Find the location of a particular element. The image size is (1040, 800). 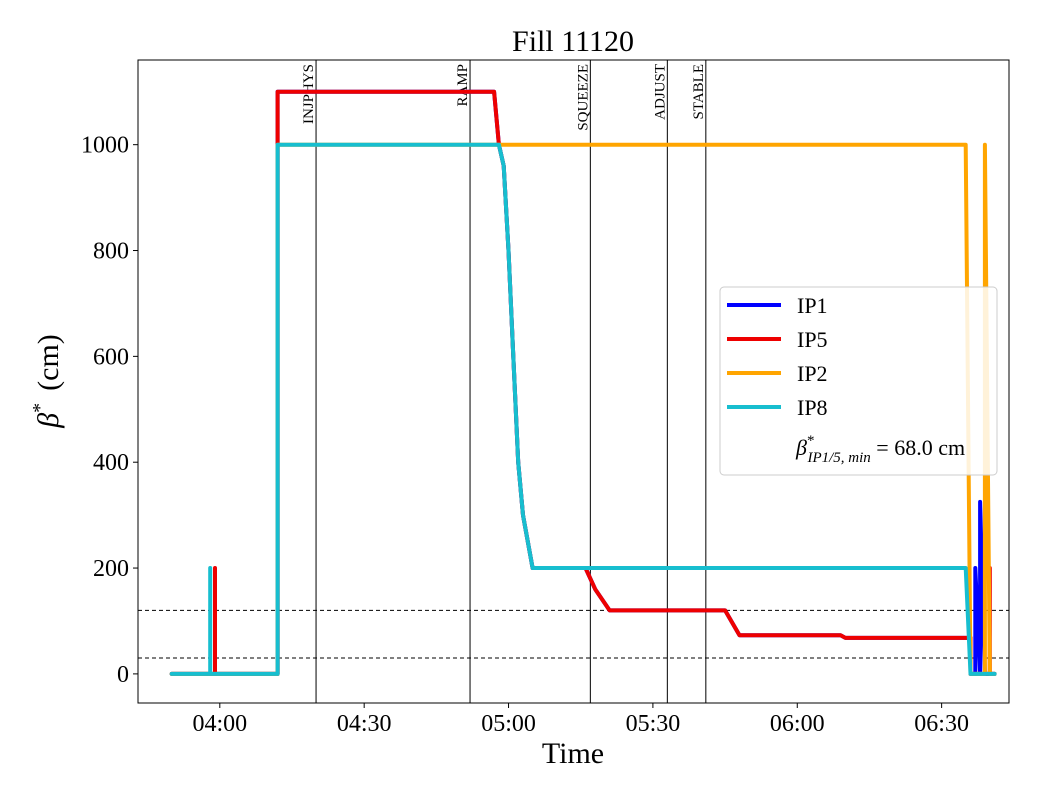

y-tick-label-0: 0 is located at coordinates (123, 675).